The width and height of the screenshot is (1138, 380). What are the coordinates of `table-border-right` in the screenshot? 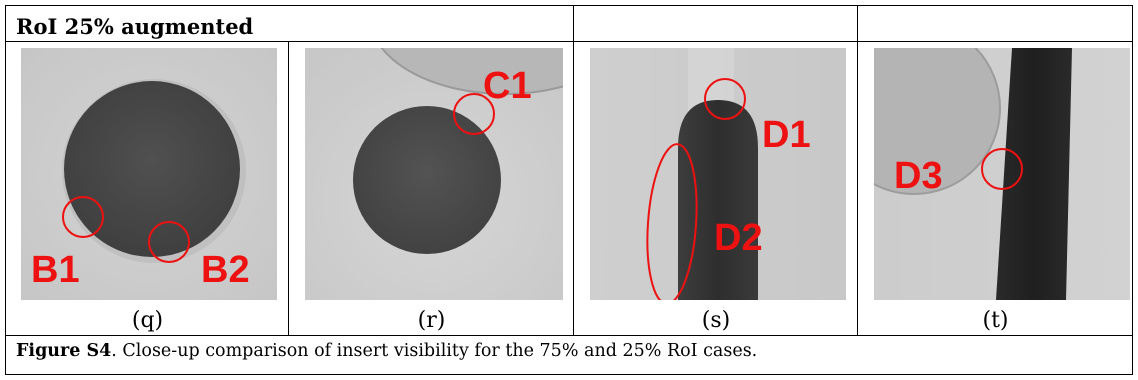 It's located at (1132, 190).